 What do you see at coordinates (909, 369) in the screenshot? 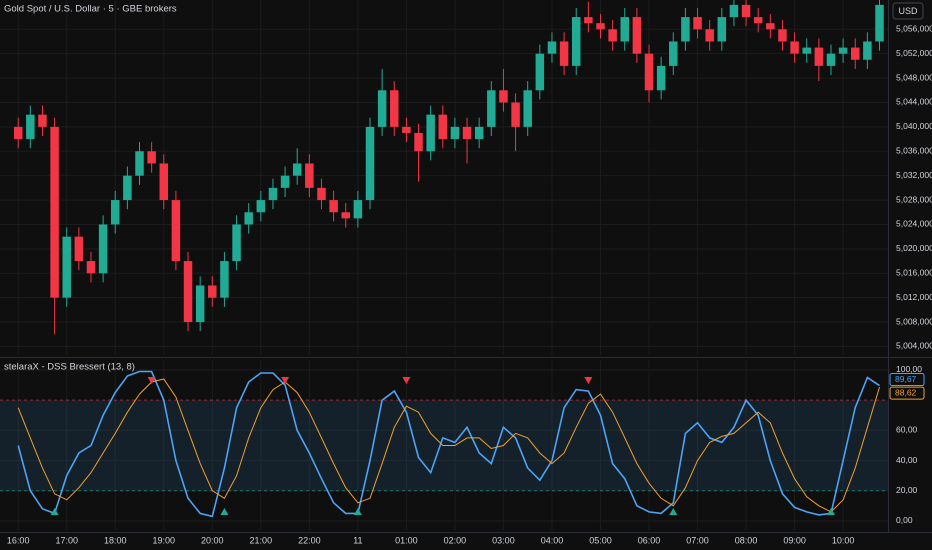
I see `y-tick-label: 100,00` at bounding box center [909, 369].